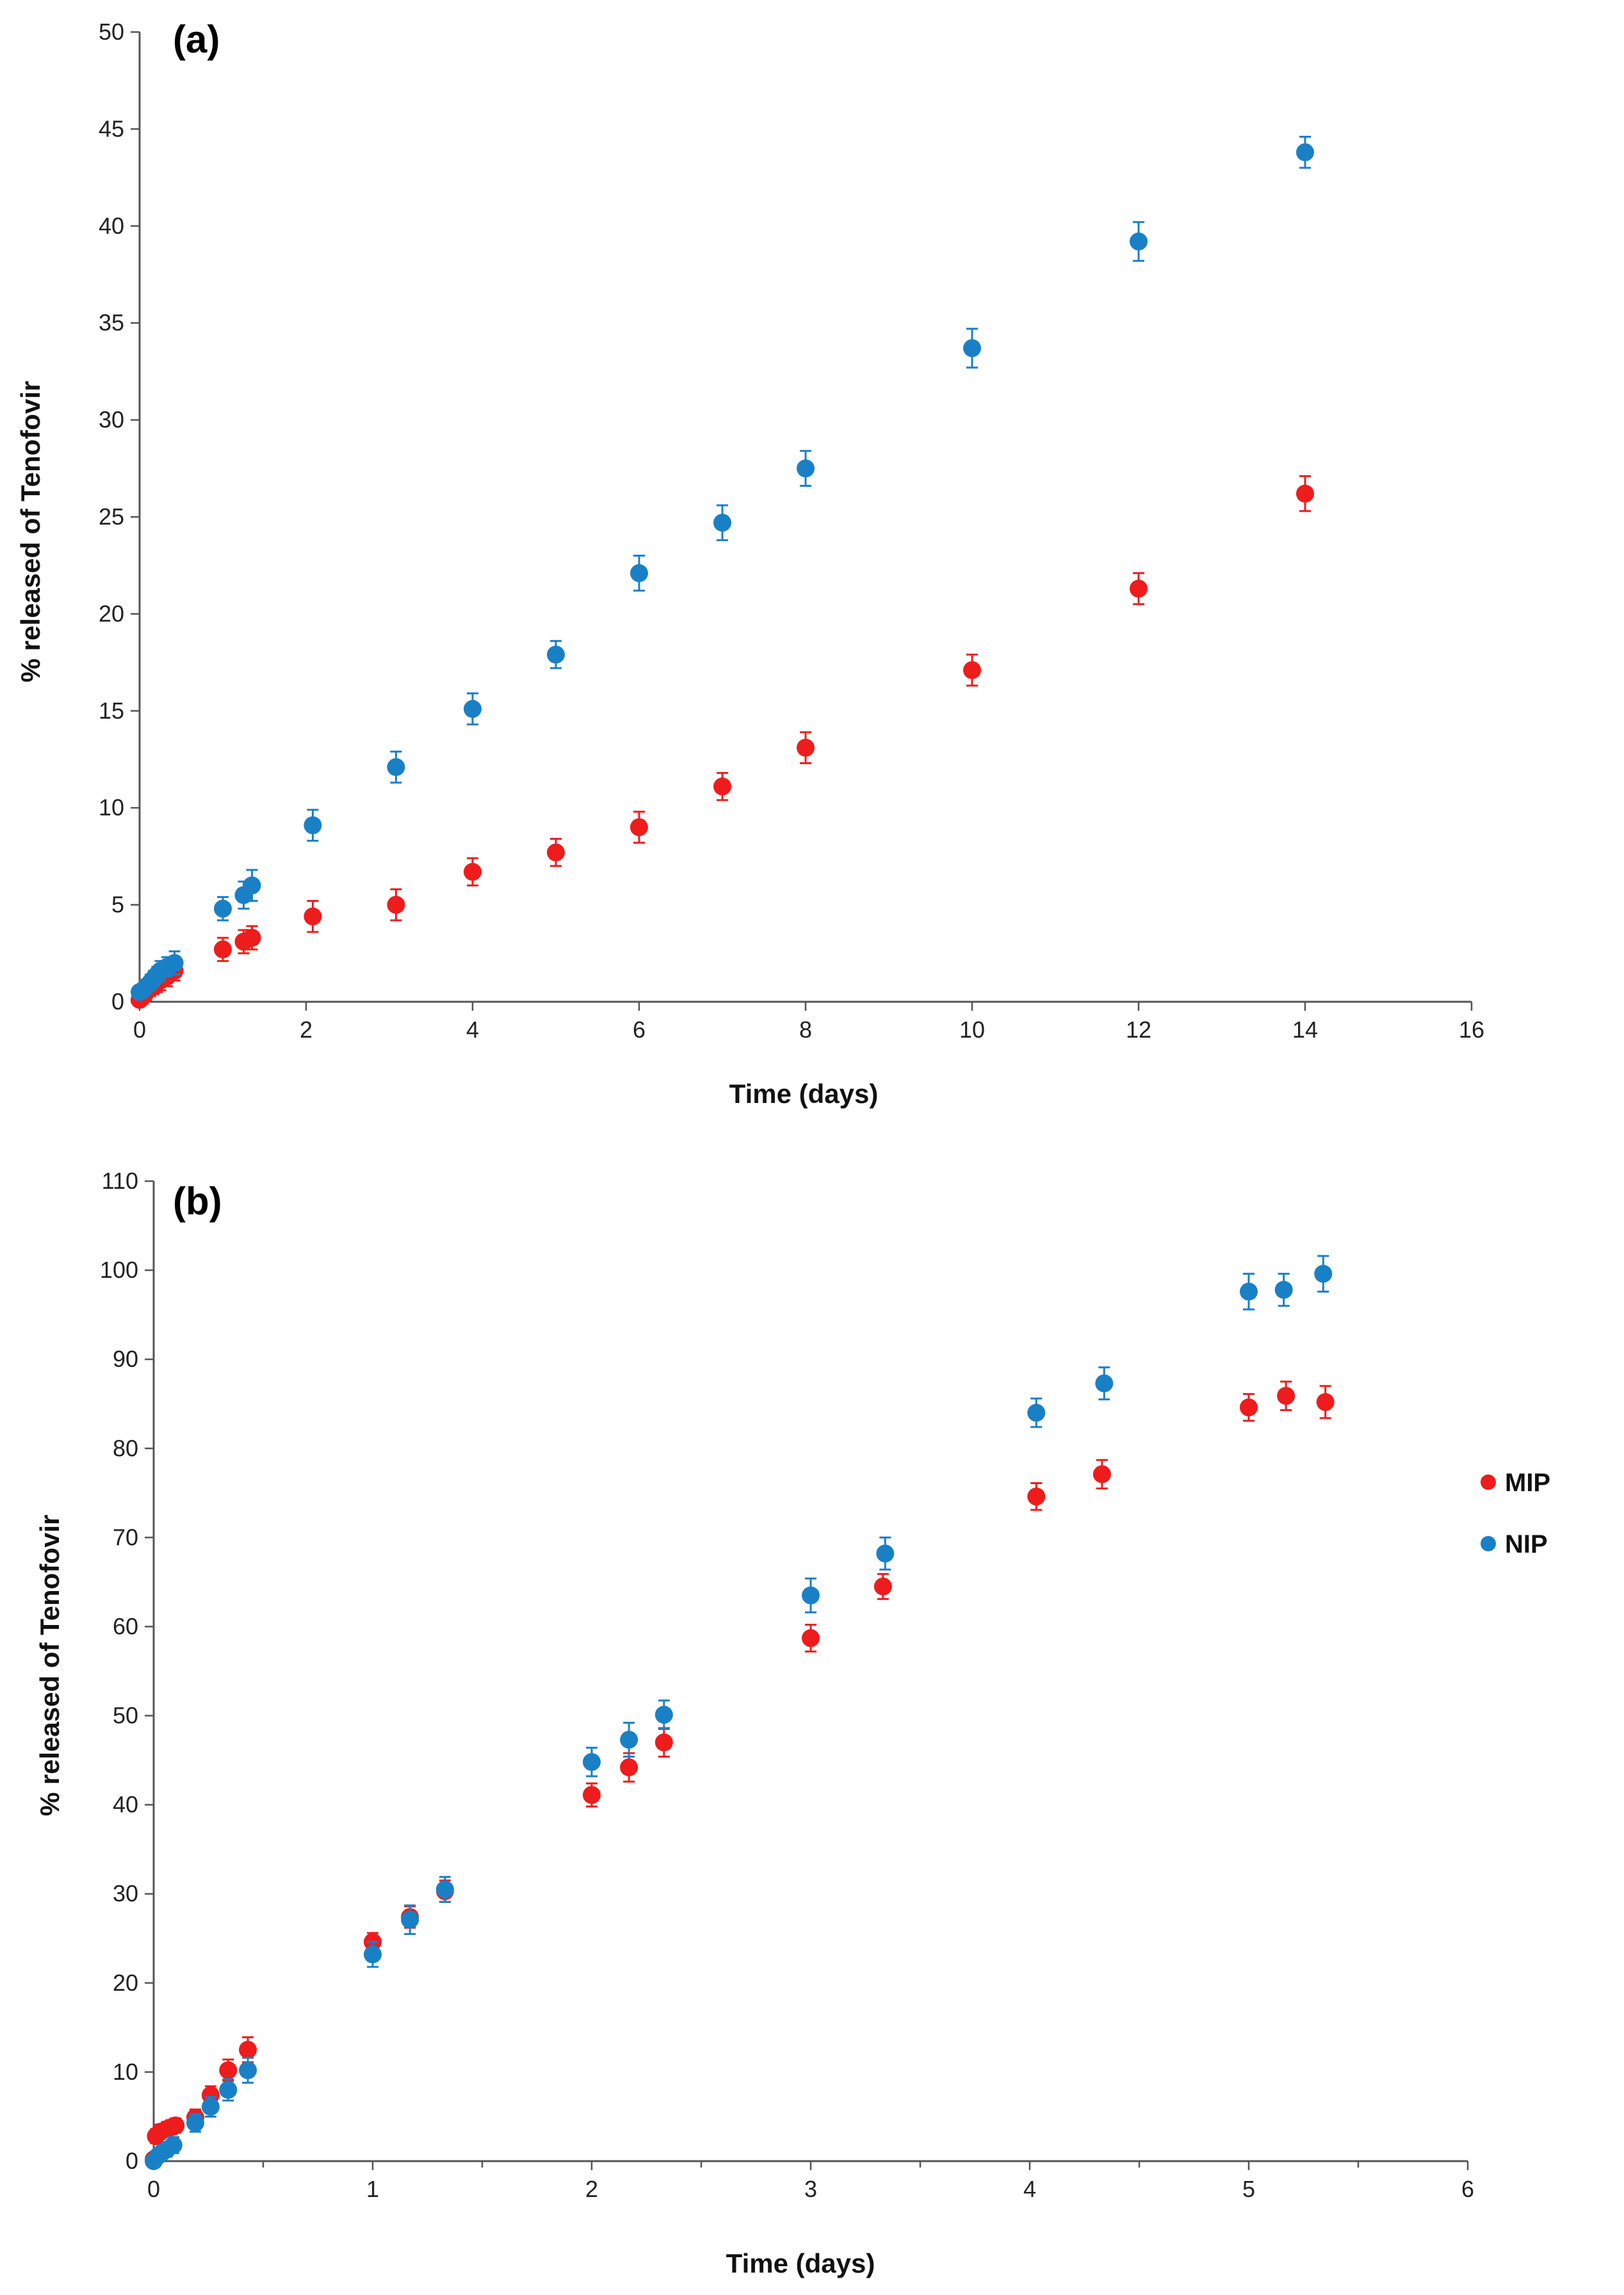 This screenshot has height=2295, width=1624. What do you see at coordinates (1488, 1543) in the screenshot?
I see `legend-marker-nip` at bounding box center [1488, 1543].